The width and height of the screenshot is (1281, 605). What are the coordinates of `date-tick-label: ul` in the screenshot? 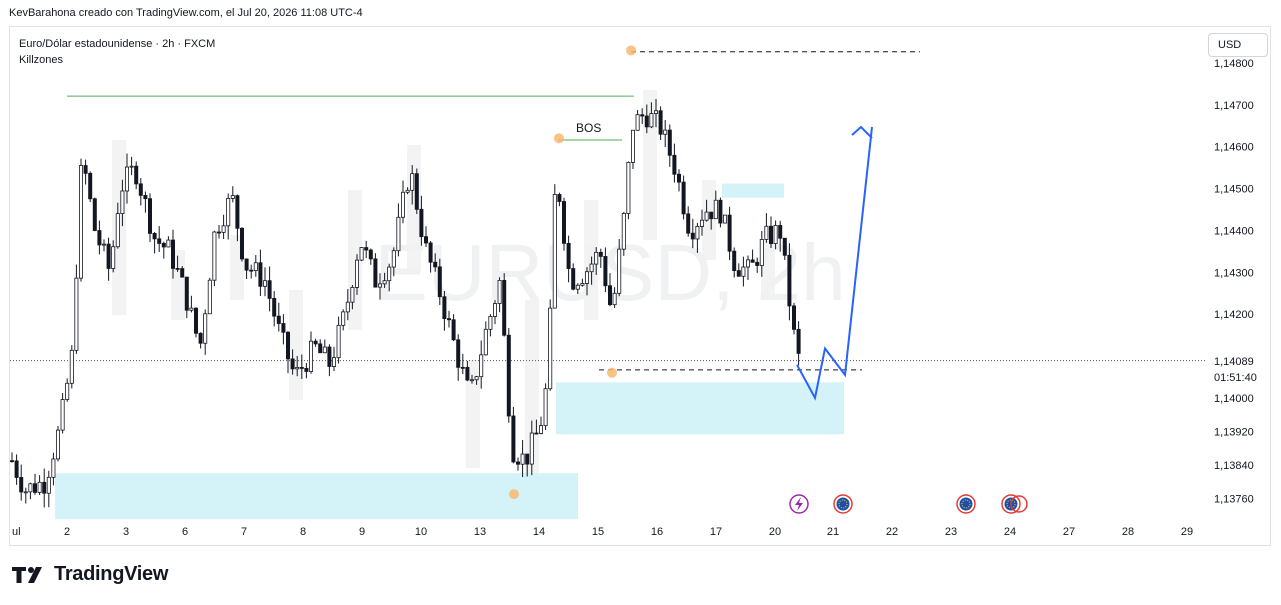 It's located at (16, 532).